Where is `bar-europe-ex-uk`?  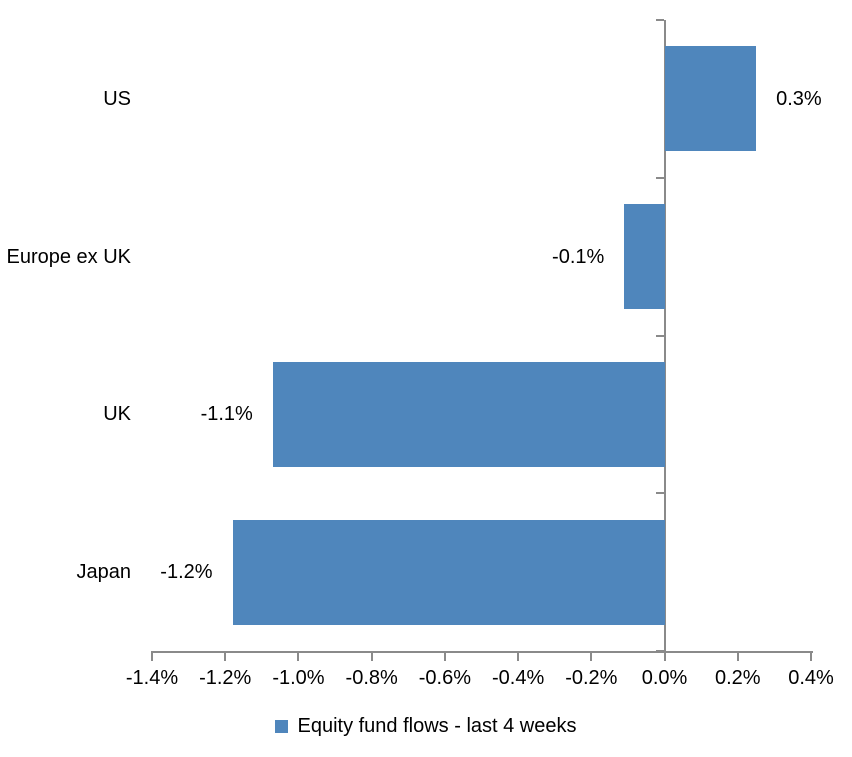 bar-europe-ex-uk is located at coordinates (644, 257).